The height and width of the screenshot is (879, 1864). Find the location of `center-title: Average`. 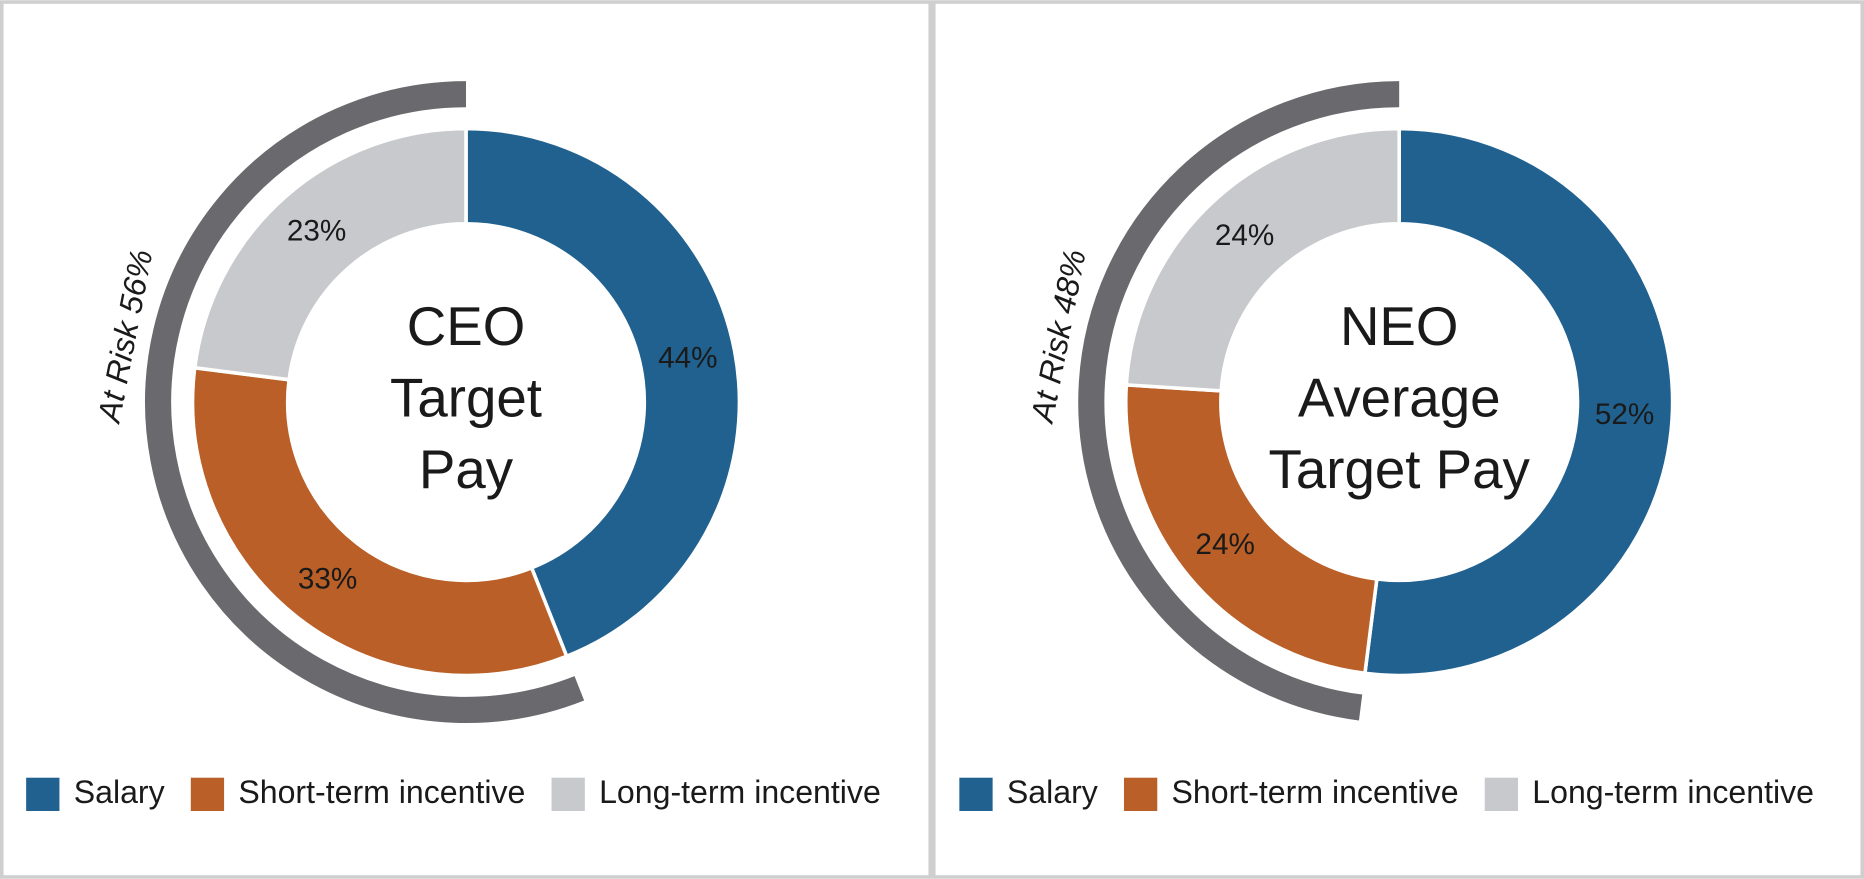

center-title: Average is located at coordinates (1399, 397).